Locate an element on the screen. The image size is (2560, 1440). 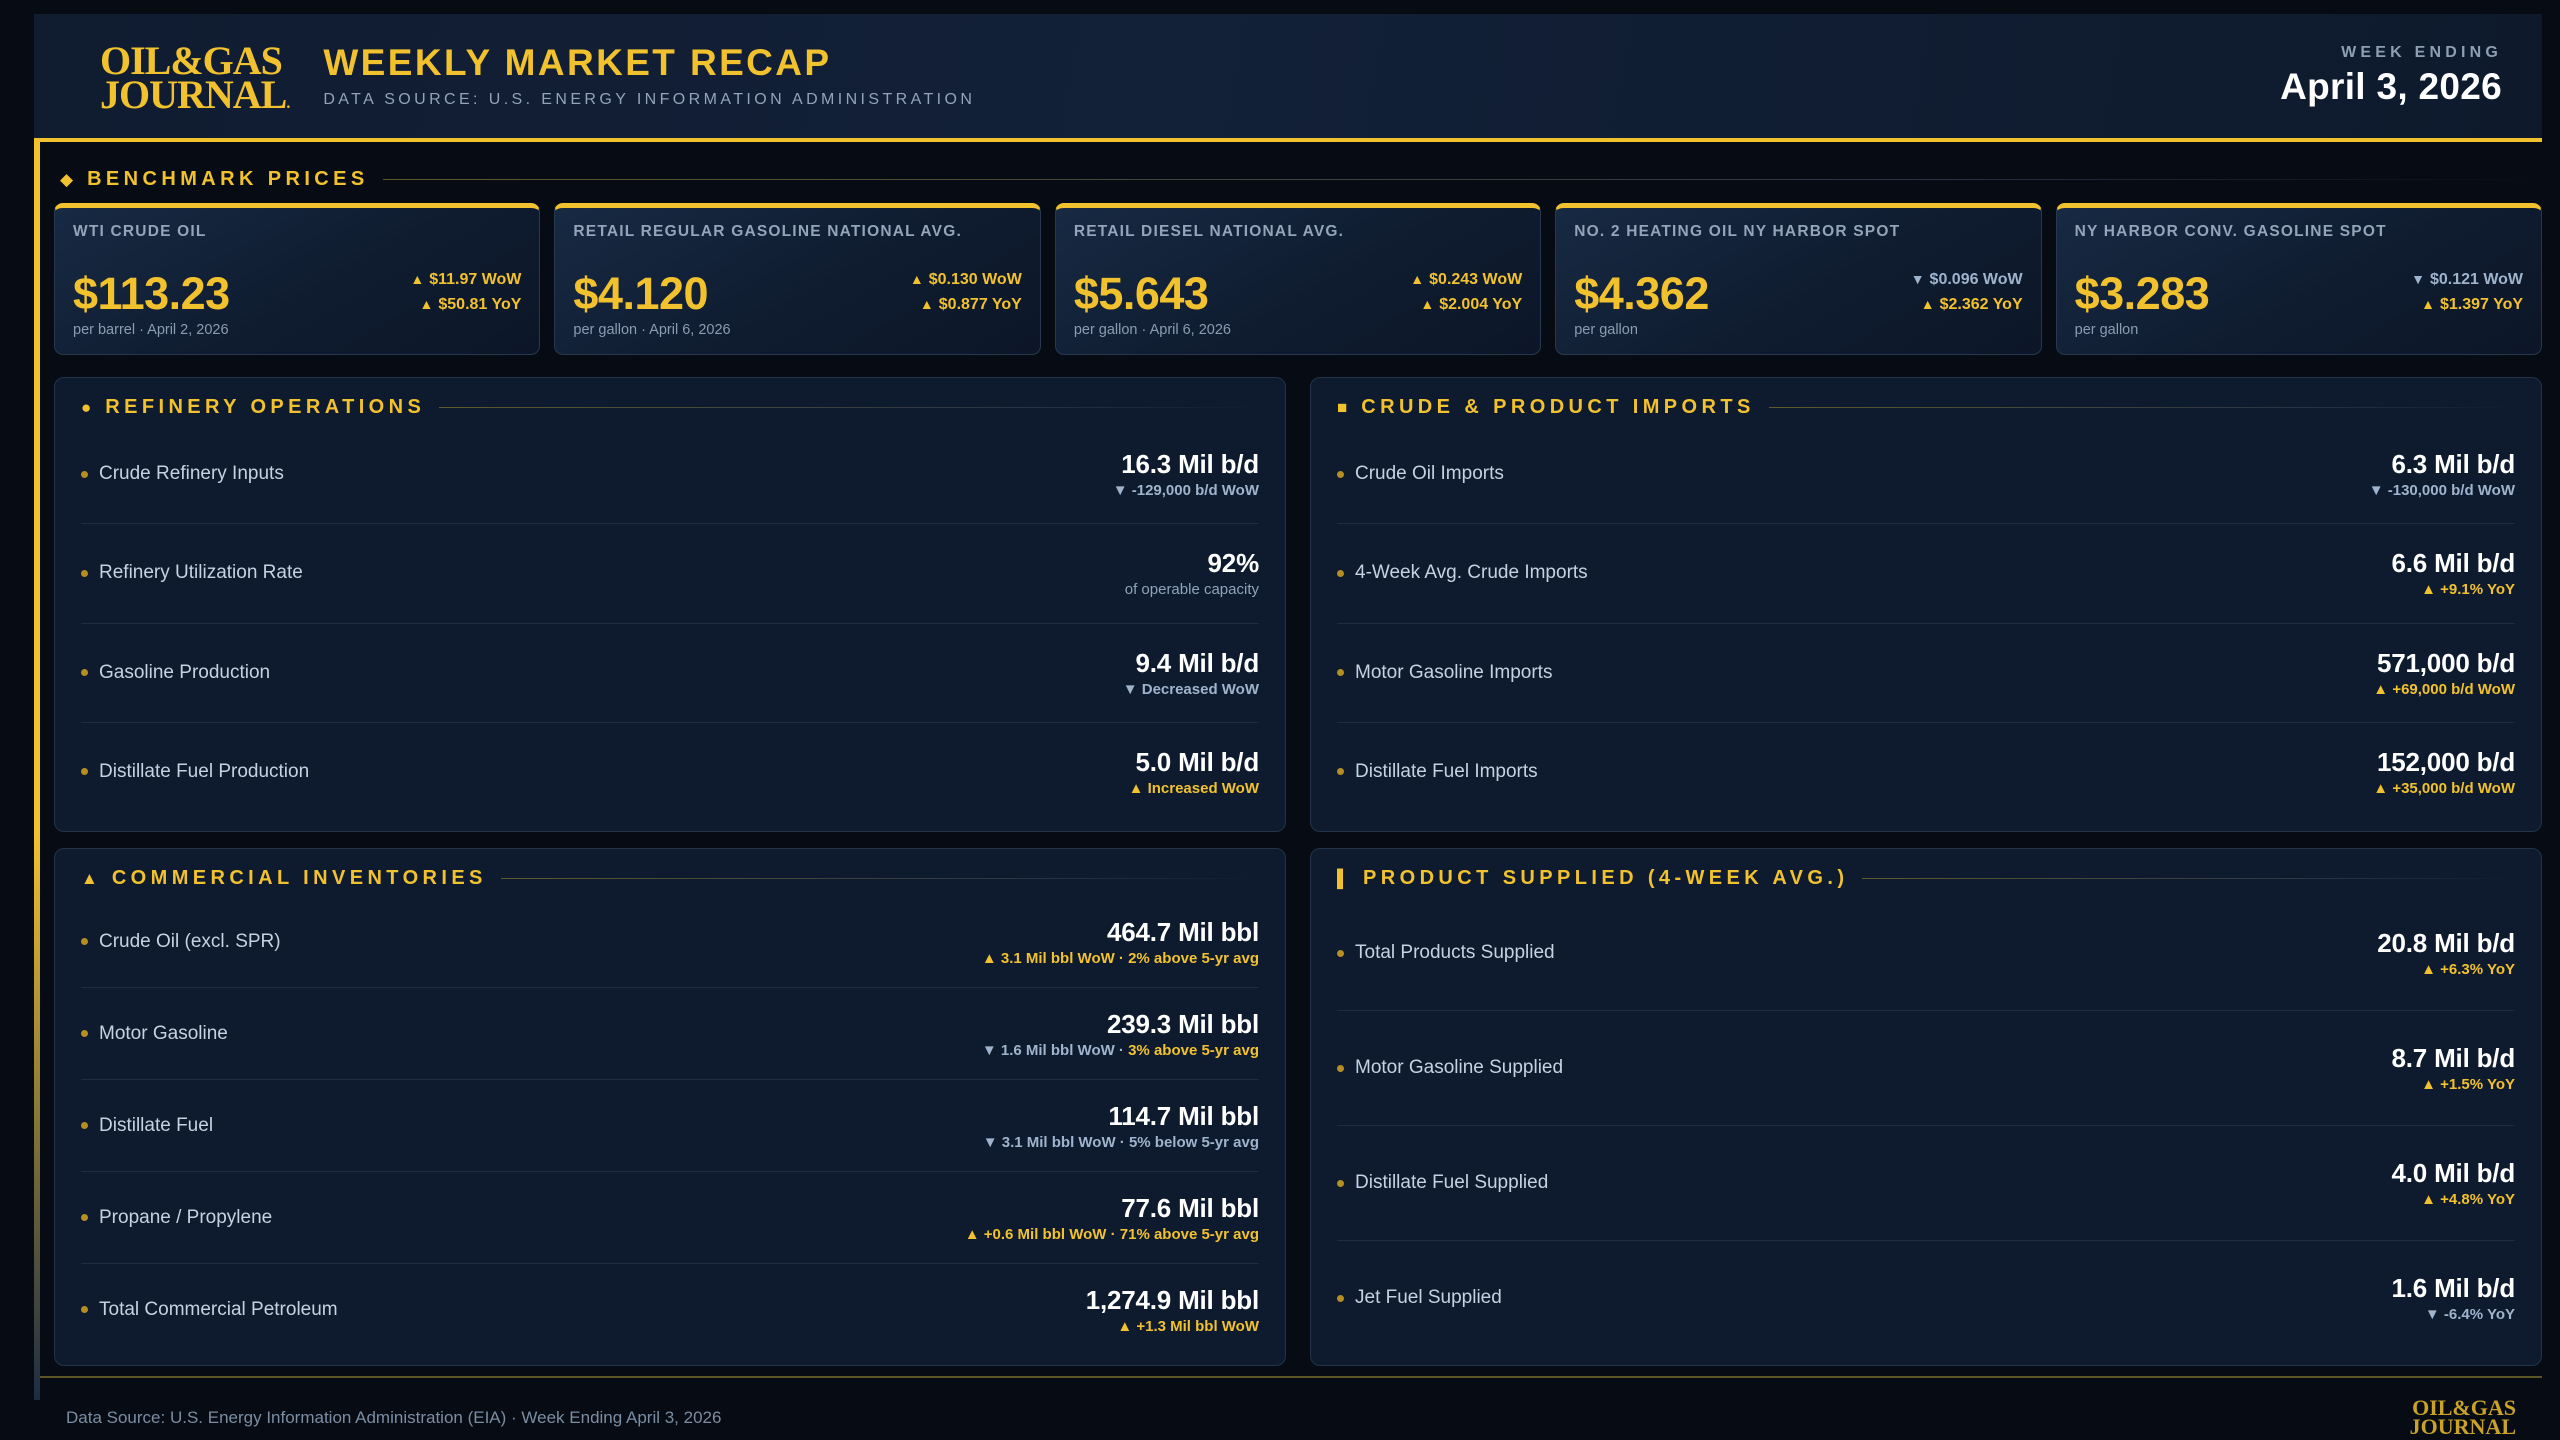
benchmark-price-block: $5.643 per gallon · April 6, 2026 is located at coordinates (1152, 303).